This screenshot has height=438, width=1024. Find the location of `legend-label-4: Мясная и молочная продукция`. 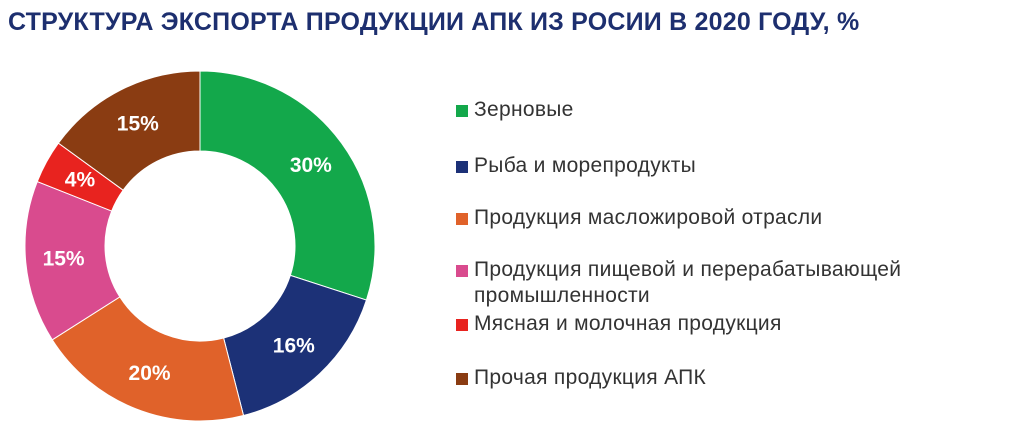

legend-label-4: Мясная и молочная продукция is located at coordinates (628, 323).